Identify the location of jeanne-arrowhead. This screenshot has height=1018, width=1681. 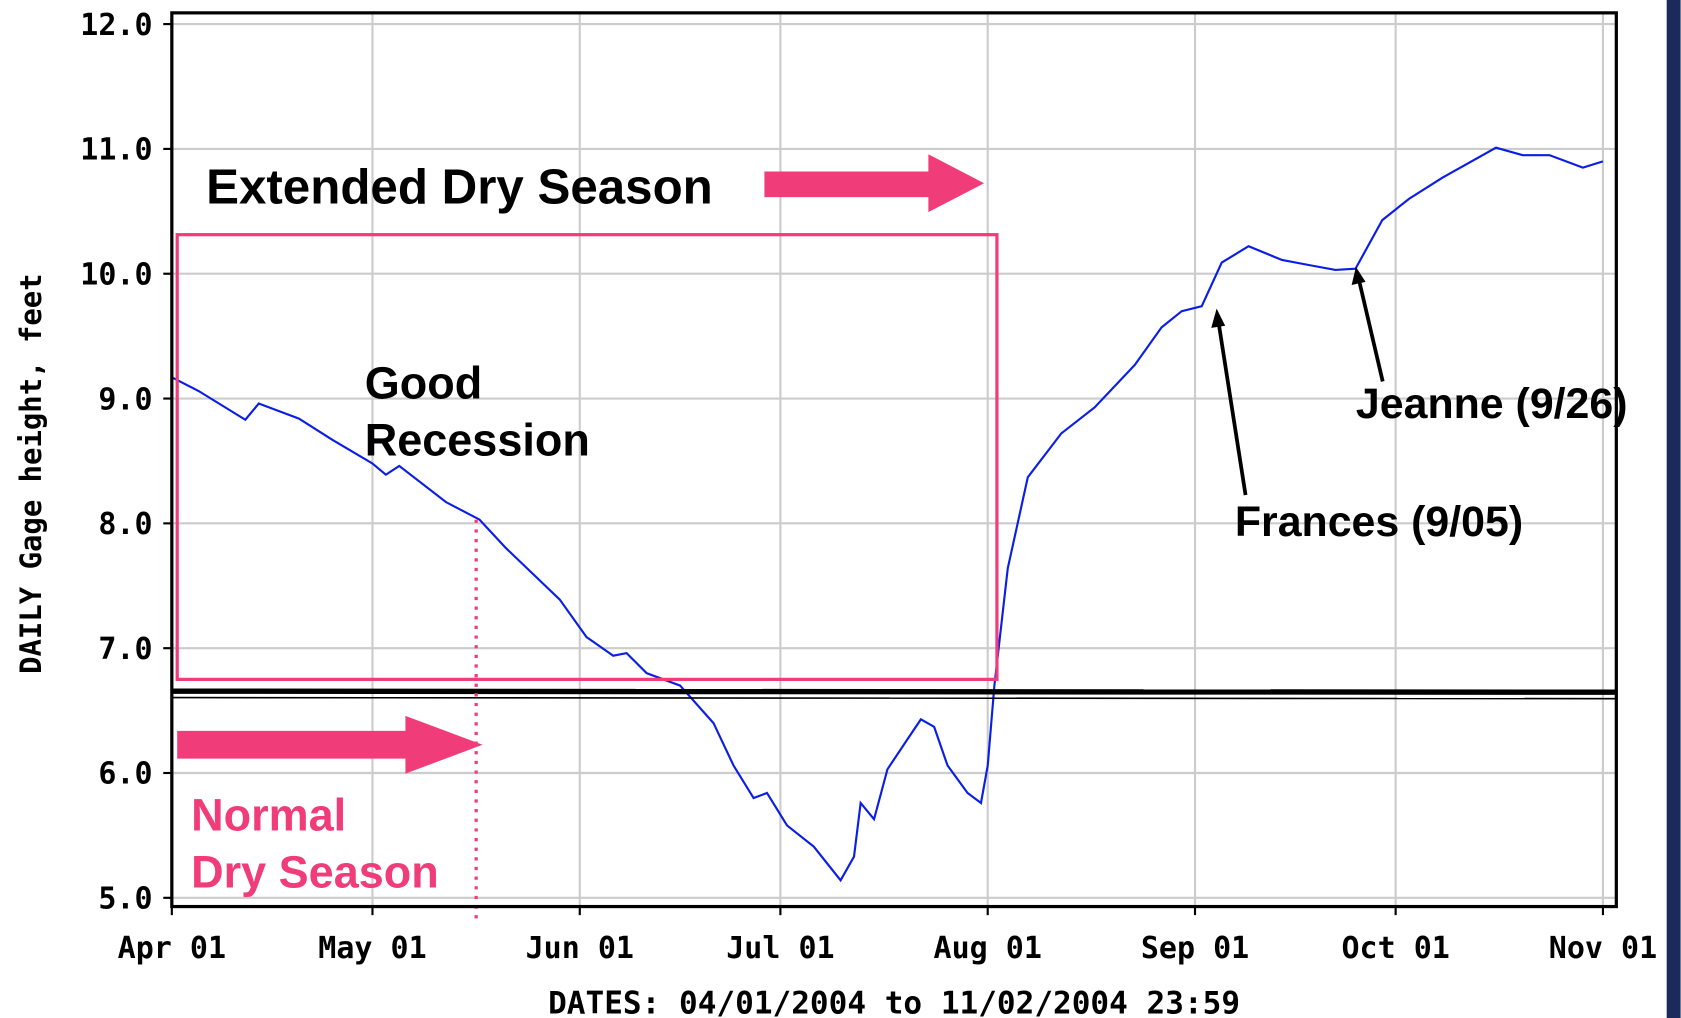
(1358, 276).